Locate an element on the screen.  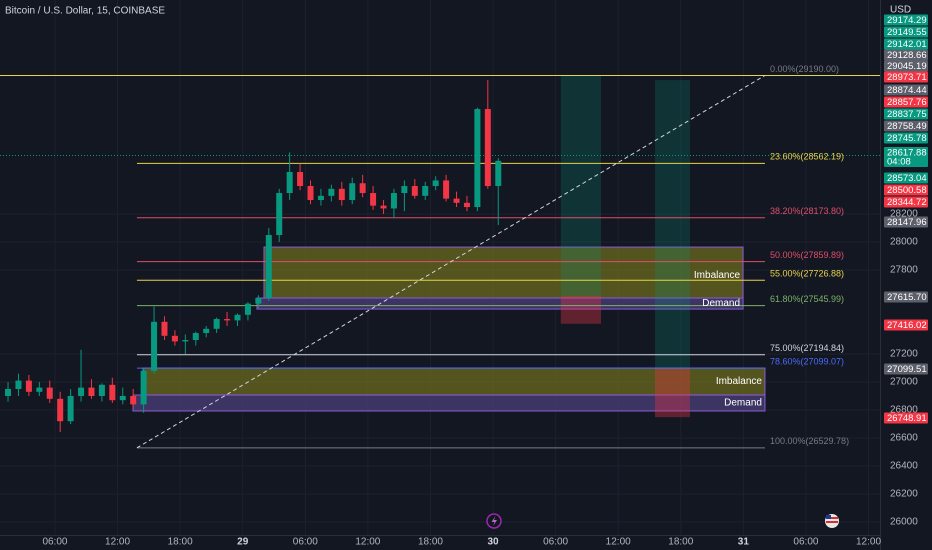
price-tag-label: 28758.49 is located at coordinates (907, 126).